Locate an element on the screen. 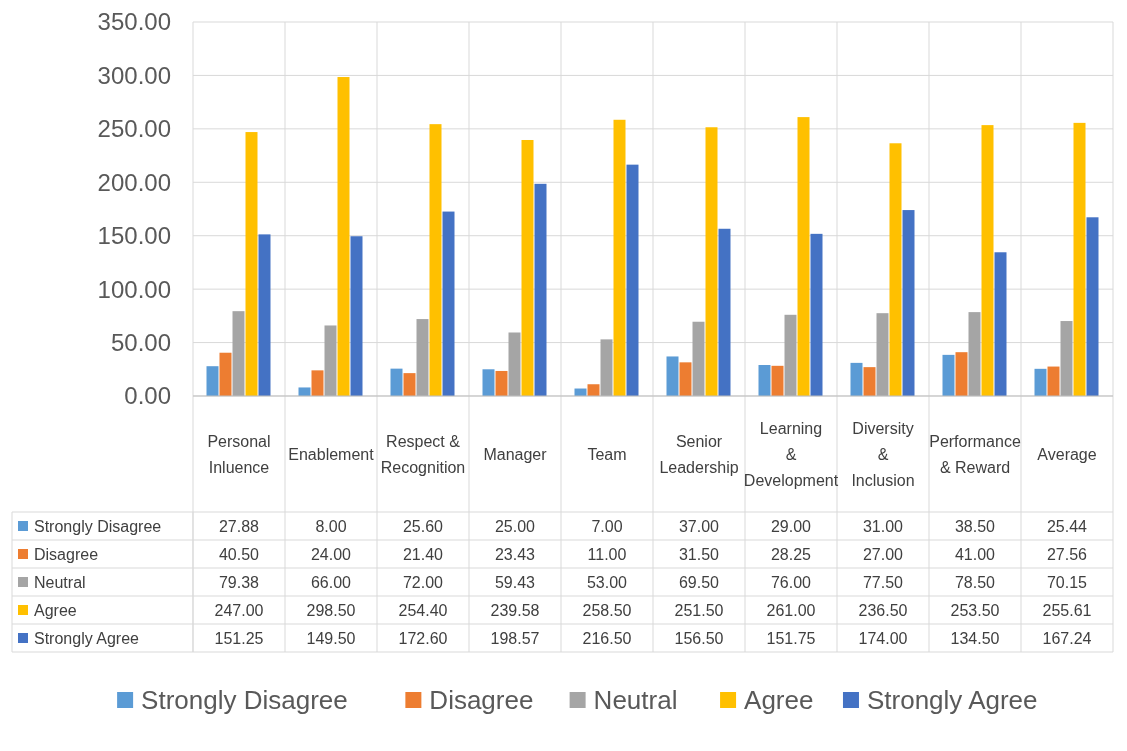  data-label: 216.50 is located at coordinates (607, 638).